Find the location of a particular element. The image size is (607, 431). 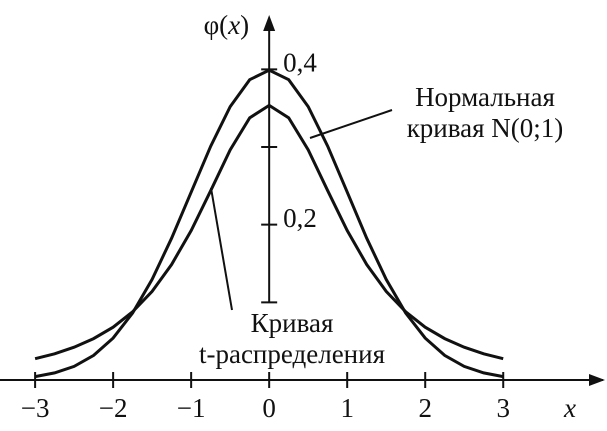

x-axis-arrow is located at coordinates (597, 380).